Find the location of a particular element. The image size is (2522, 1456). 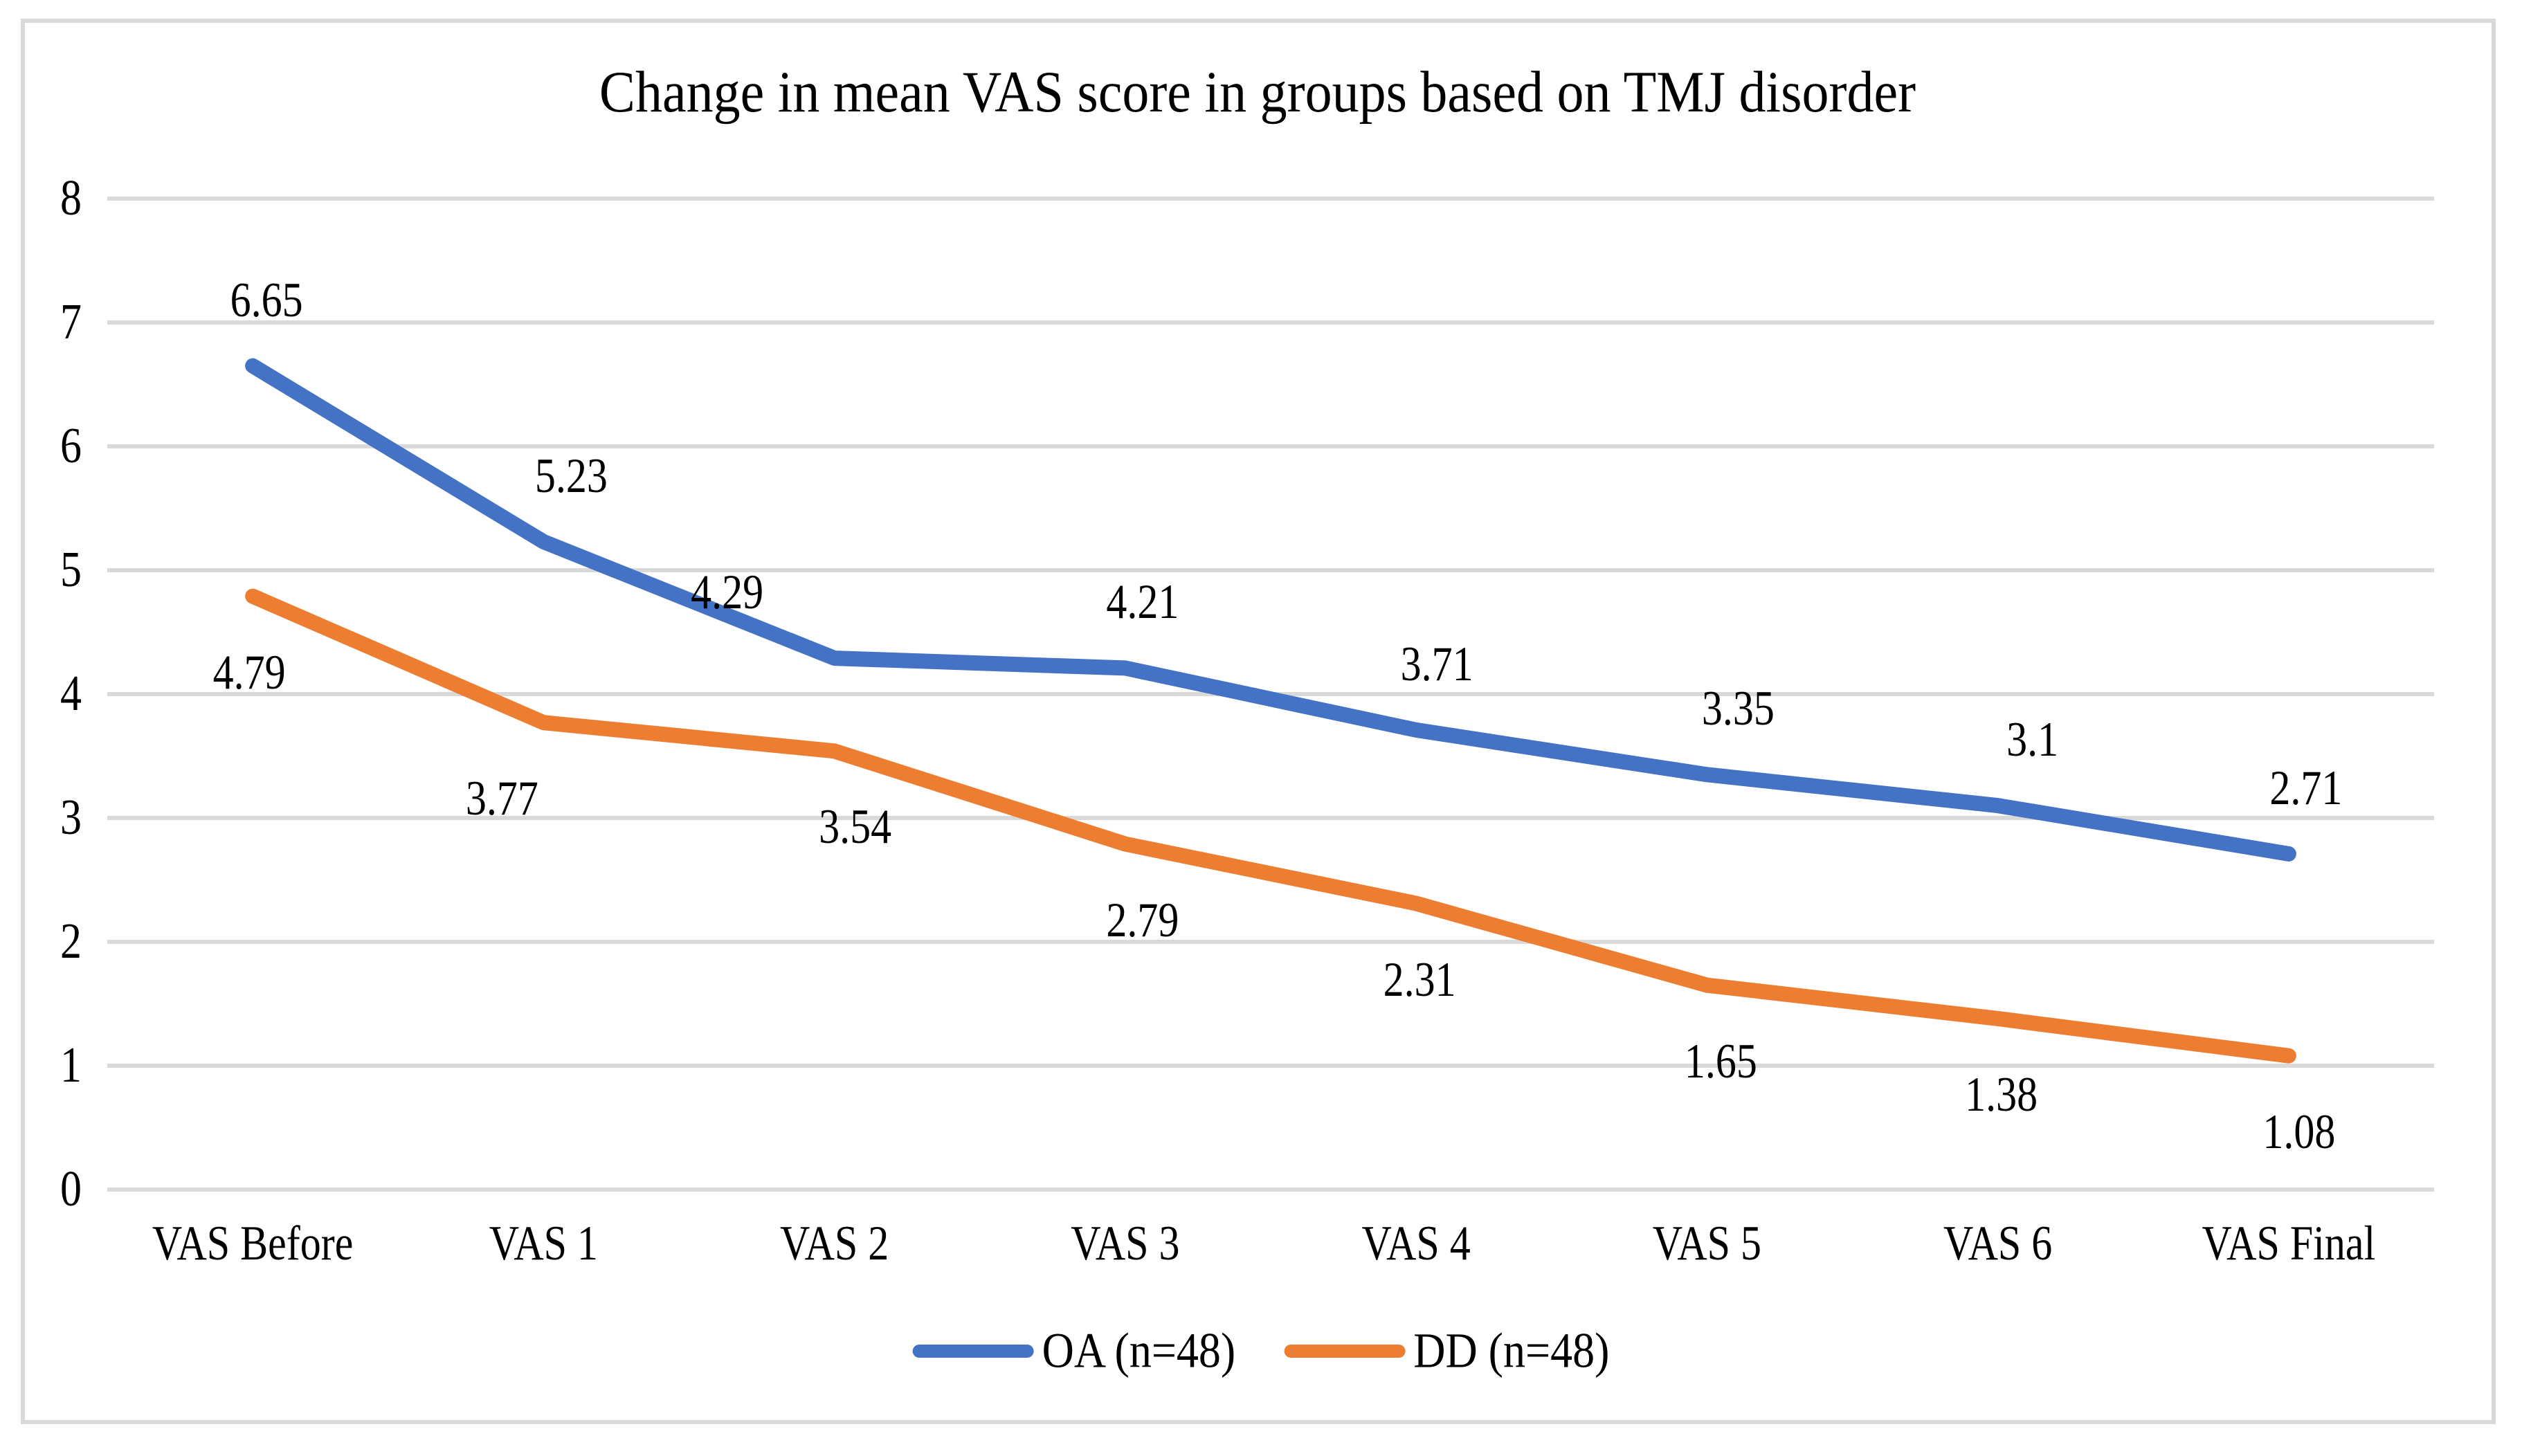

data-label-oa-2: 4.29 is located at coordinates (727, 592).